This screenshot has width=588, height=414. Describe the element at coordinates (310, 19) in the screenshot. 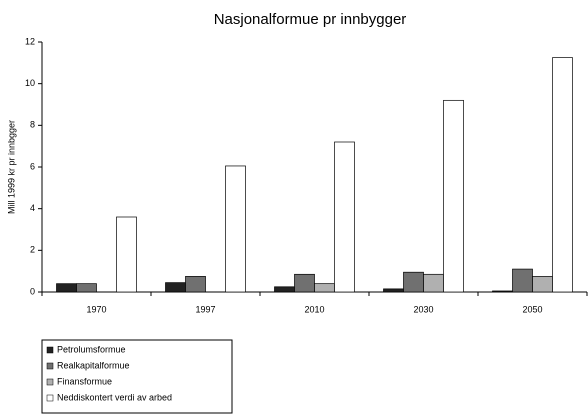

I see `chart-title: Nasjonalformue pr innbygger` at that location.